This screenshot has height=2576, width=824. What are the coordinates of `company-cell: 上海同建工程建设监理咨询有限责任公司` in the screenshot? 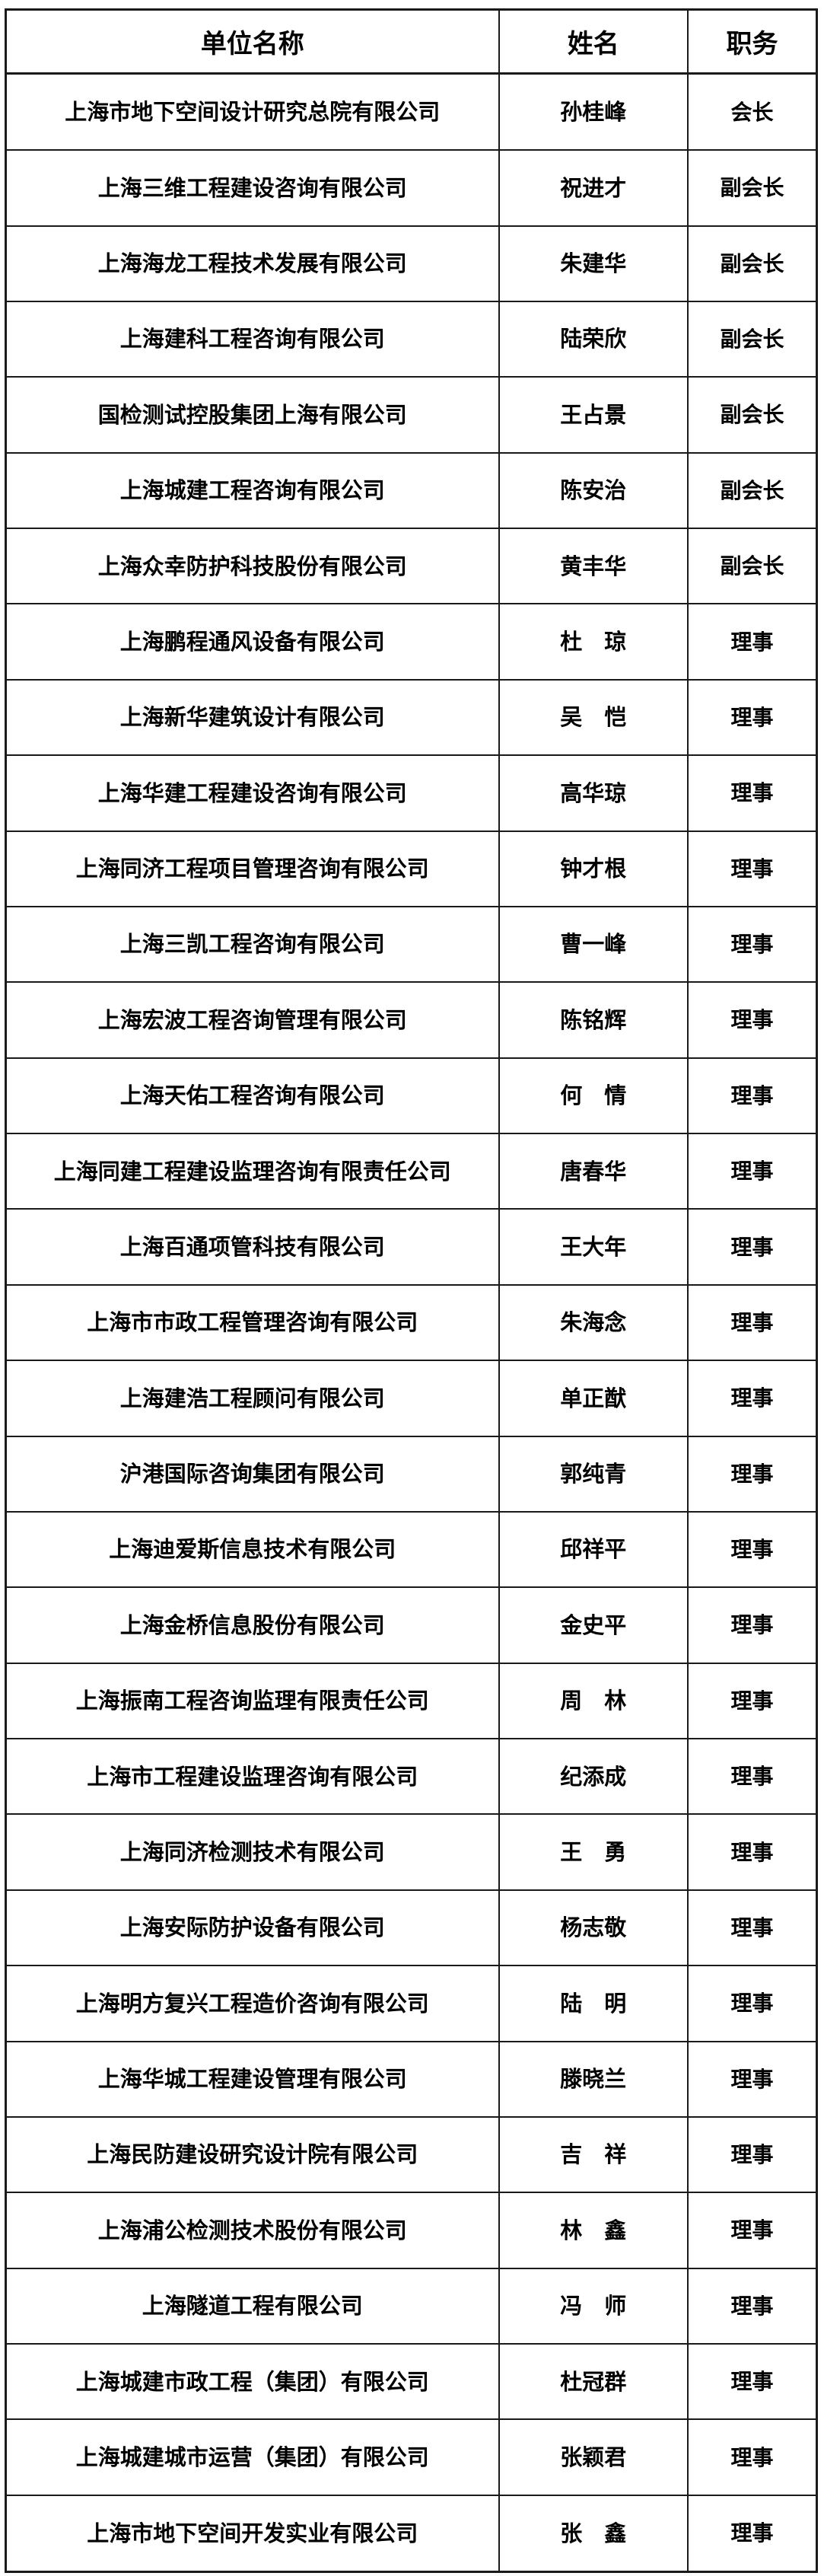 It's located at (252, 1171).